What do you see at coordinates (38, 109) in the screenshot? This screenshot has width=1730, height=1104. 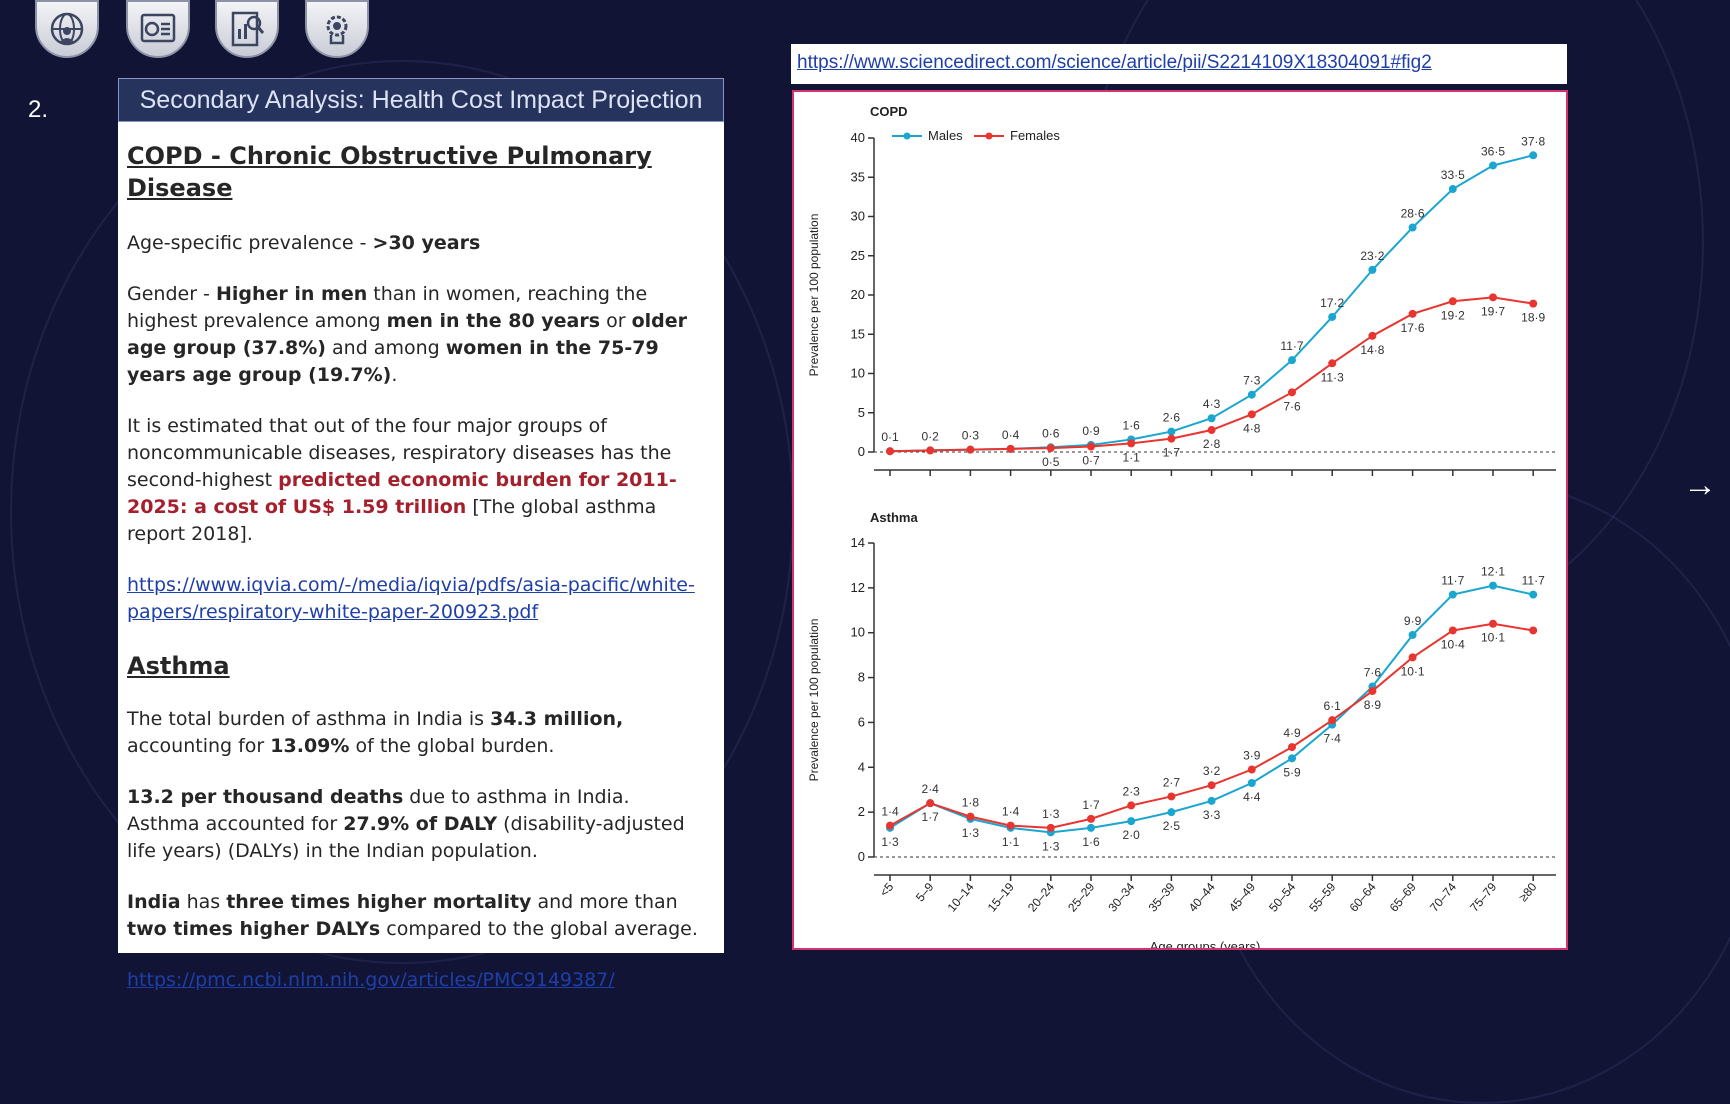 I see `slide-number: 2.` at bounding box center [38, 109].